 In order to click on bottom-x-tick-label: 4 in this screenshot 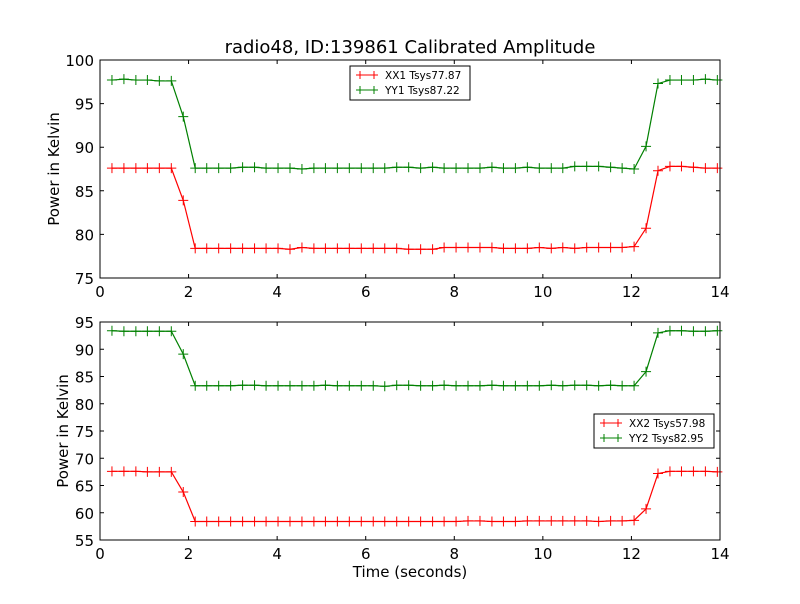, I will do `click(277, 554)`.